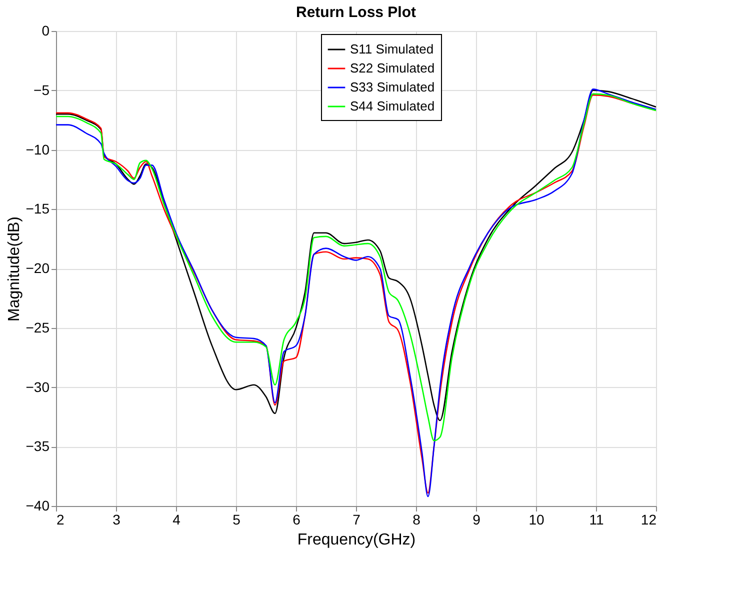 This screenshot has height=602, width=733. I want to click on x-tick-label: 2, so click(60, 520).